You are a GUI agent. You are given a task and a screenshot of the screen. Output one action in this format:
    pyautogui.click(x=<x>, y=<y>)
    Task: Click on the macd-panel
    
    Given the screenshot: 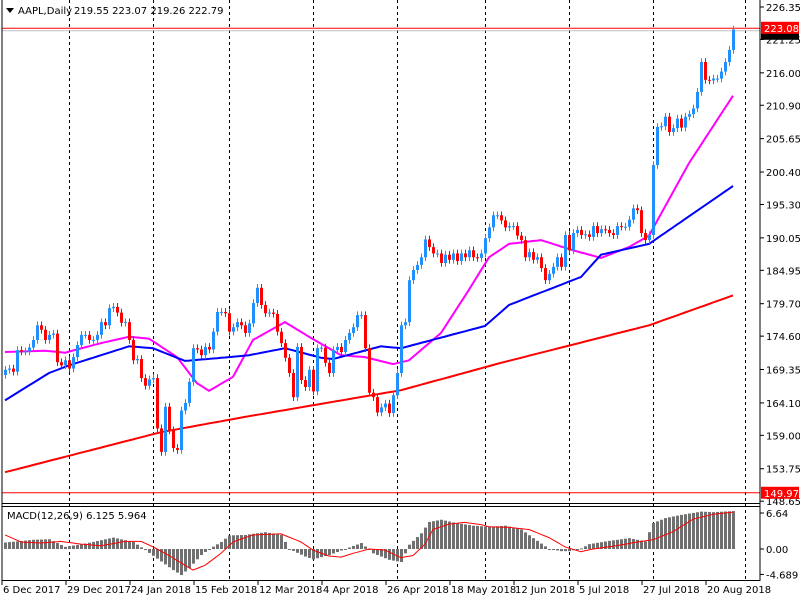 What is the action you would take?
    pyautogui.click(x=369, y=543)
    